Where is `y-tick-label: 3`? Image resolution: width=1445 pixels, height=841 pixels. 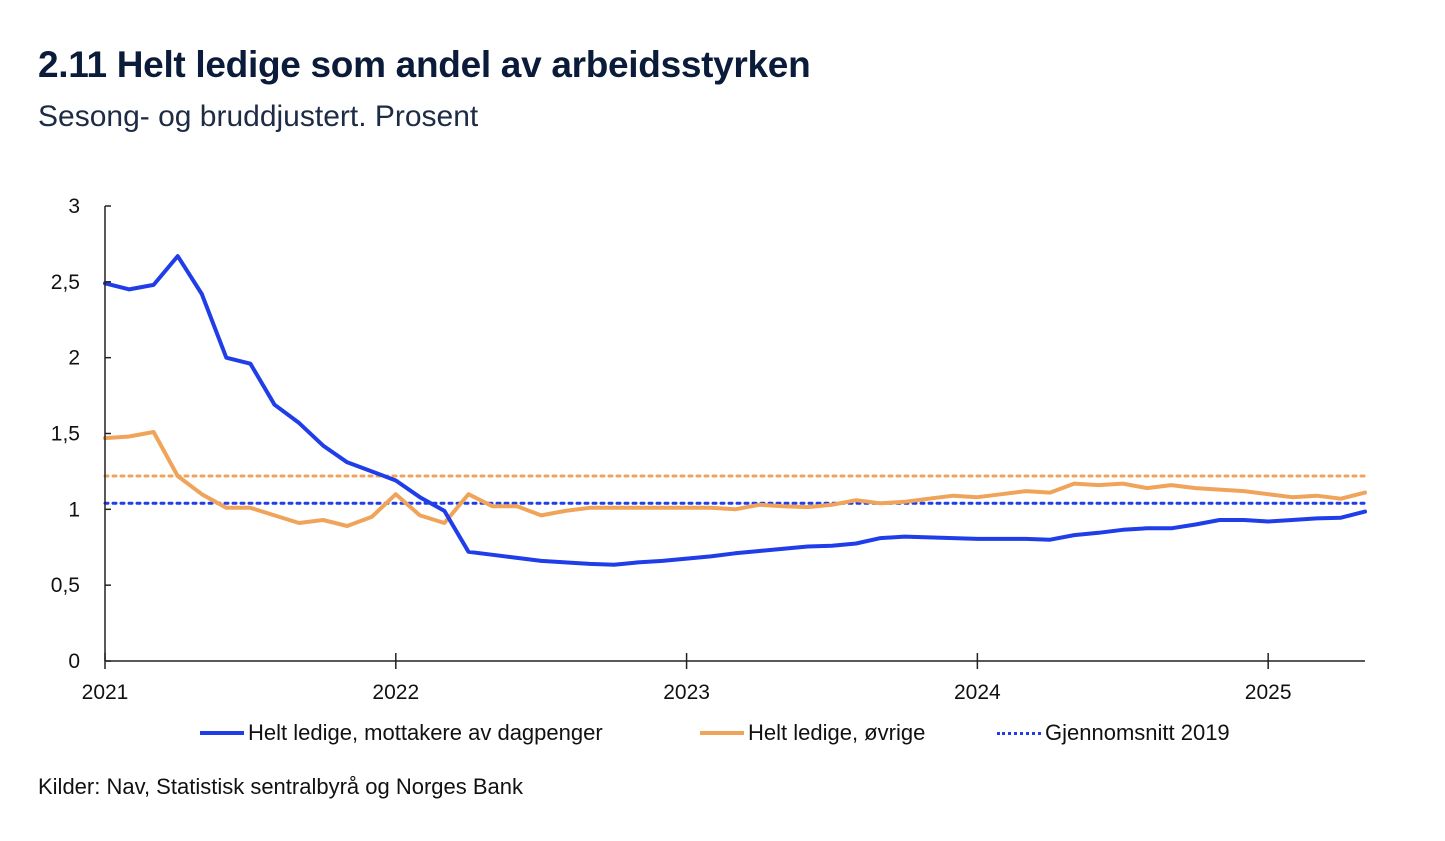
y-tick-label: 3 is located at coordinates (74, 206).